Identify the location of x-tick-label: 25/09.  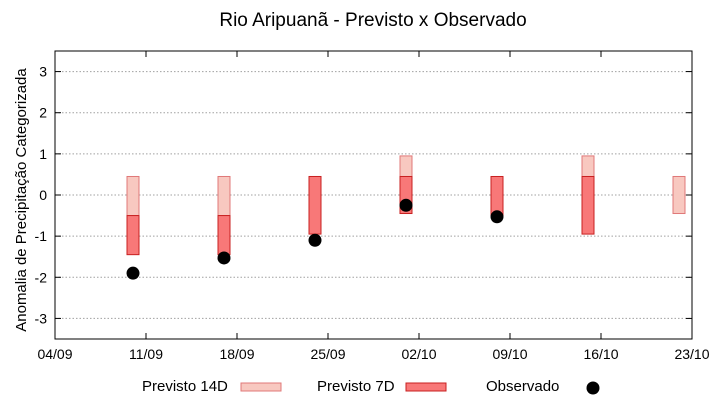
(327, 354).